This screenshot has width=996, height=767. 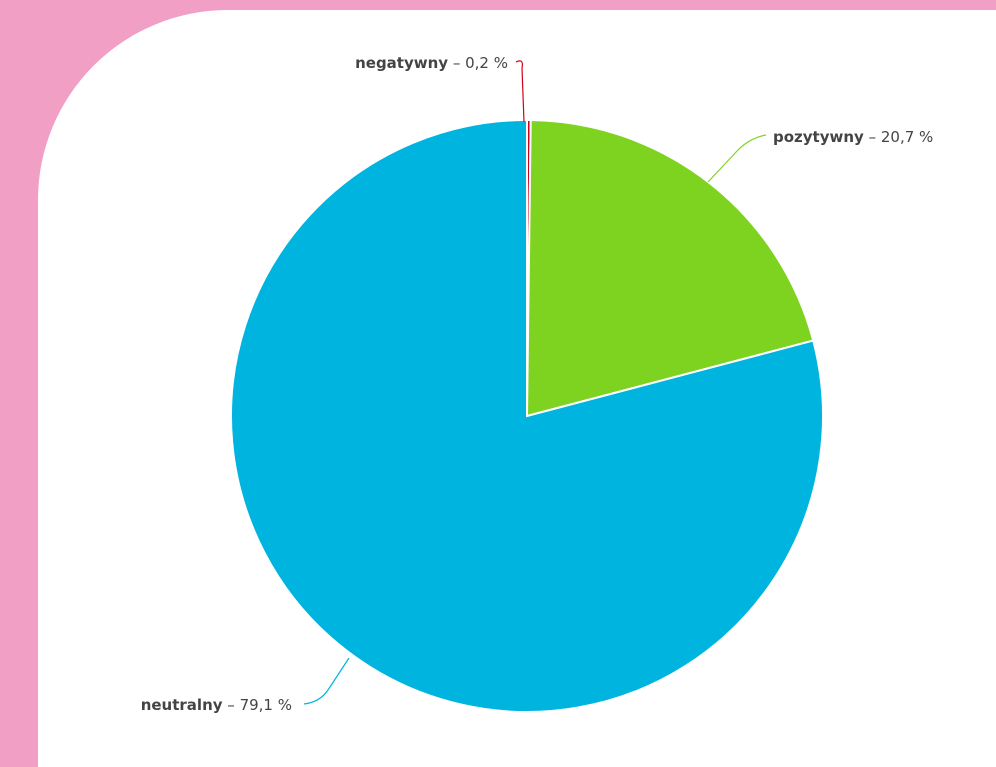 I want to click on data-label-negatywny: negatywny – 0,2 %, so click(x=431, y=63).